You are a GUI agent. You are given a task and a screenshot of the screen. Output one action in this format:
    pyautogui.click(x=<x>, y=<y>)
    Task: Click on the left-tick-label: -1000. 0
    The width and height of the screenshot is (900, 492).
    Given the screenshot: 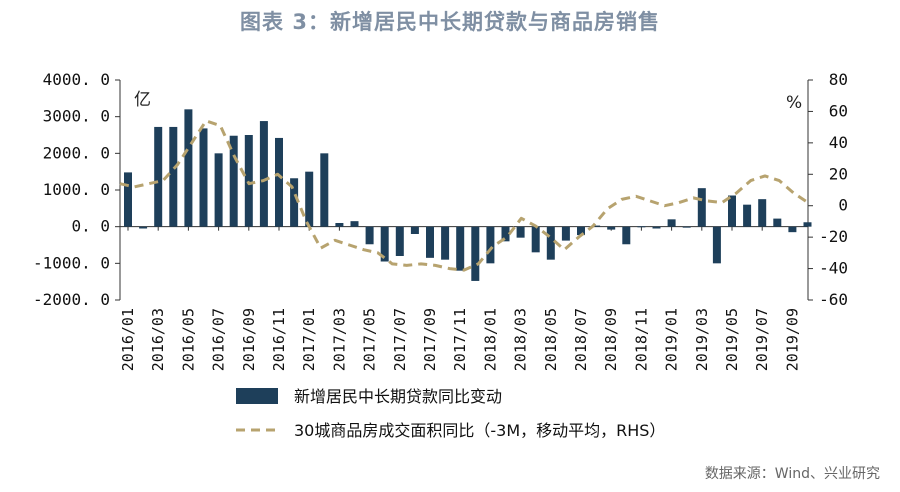 What is the action you would take?
    pyautogui.click(x=71, y=262)
    